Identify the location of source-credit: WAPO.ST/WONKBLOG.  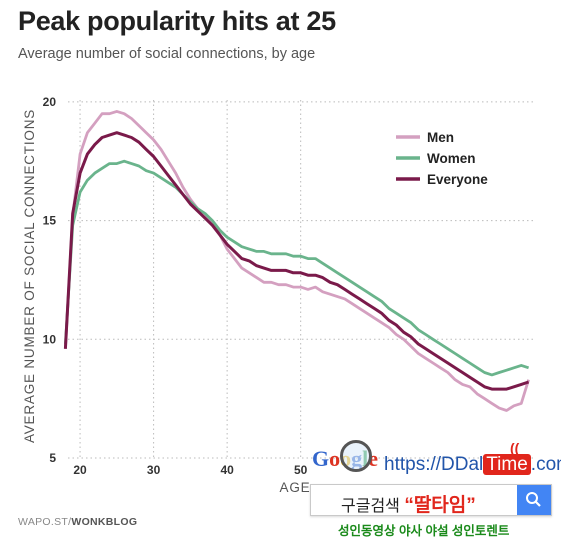
(77, 522).